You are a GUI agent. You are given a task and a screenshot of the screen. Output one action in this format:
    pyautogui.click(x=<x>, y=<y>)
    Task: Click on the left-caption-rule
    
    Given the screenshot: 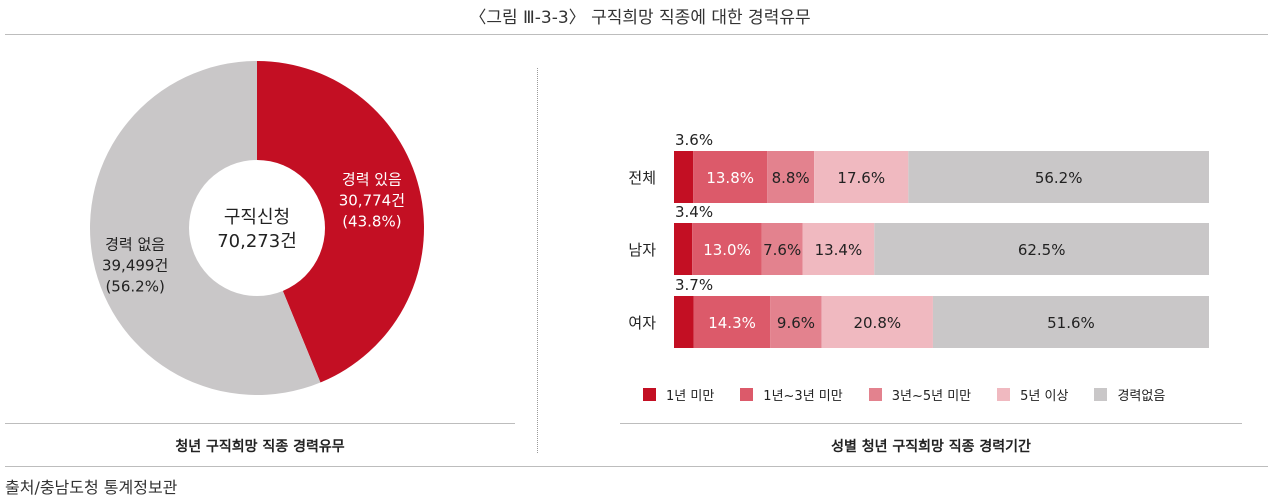 What is the action you would take?
    pyautogui.click(x=260, y=423)
    